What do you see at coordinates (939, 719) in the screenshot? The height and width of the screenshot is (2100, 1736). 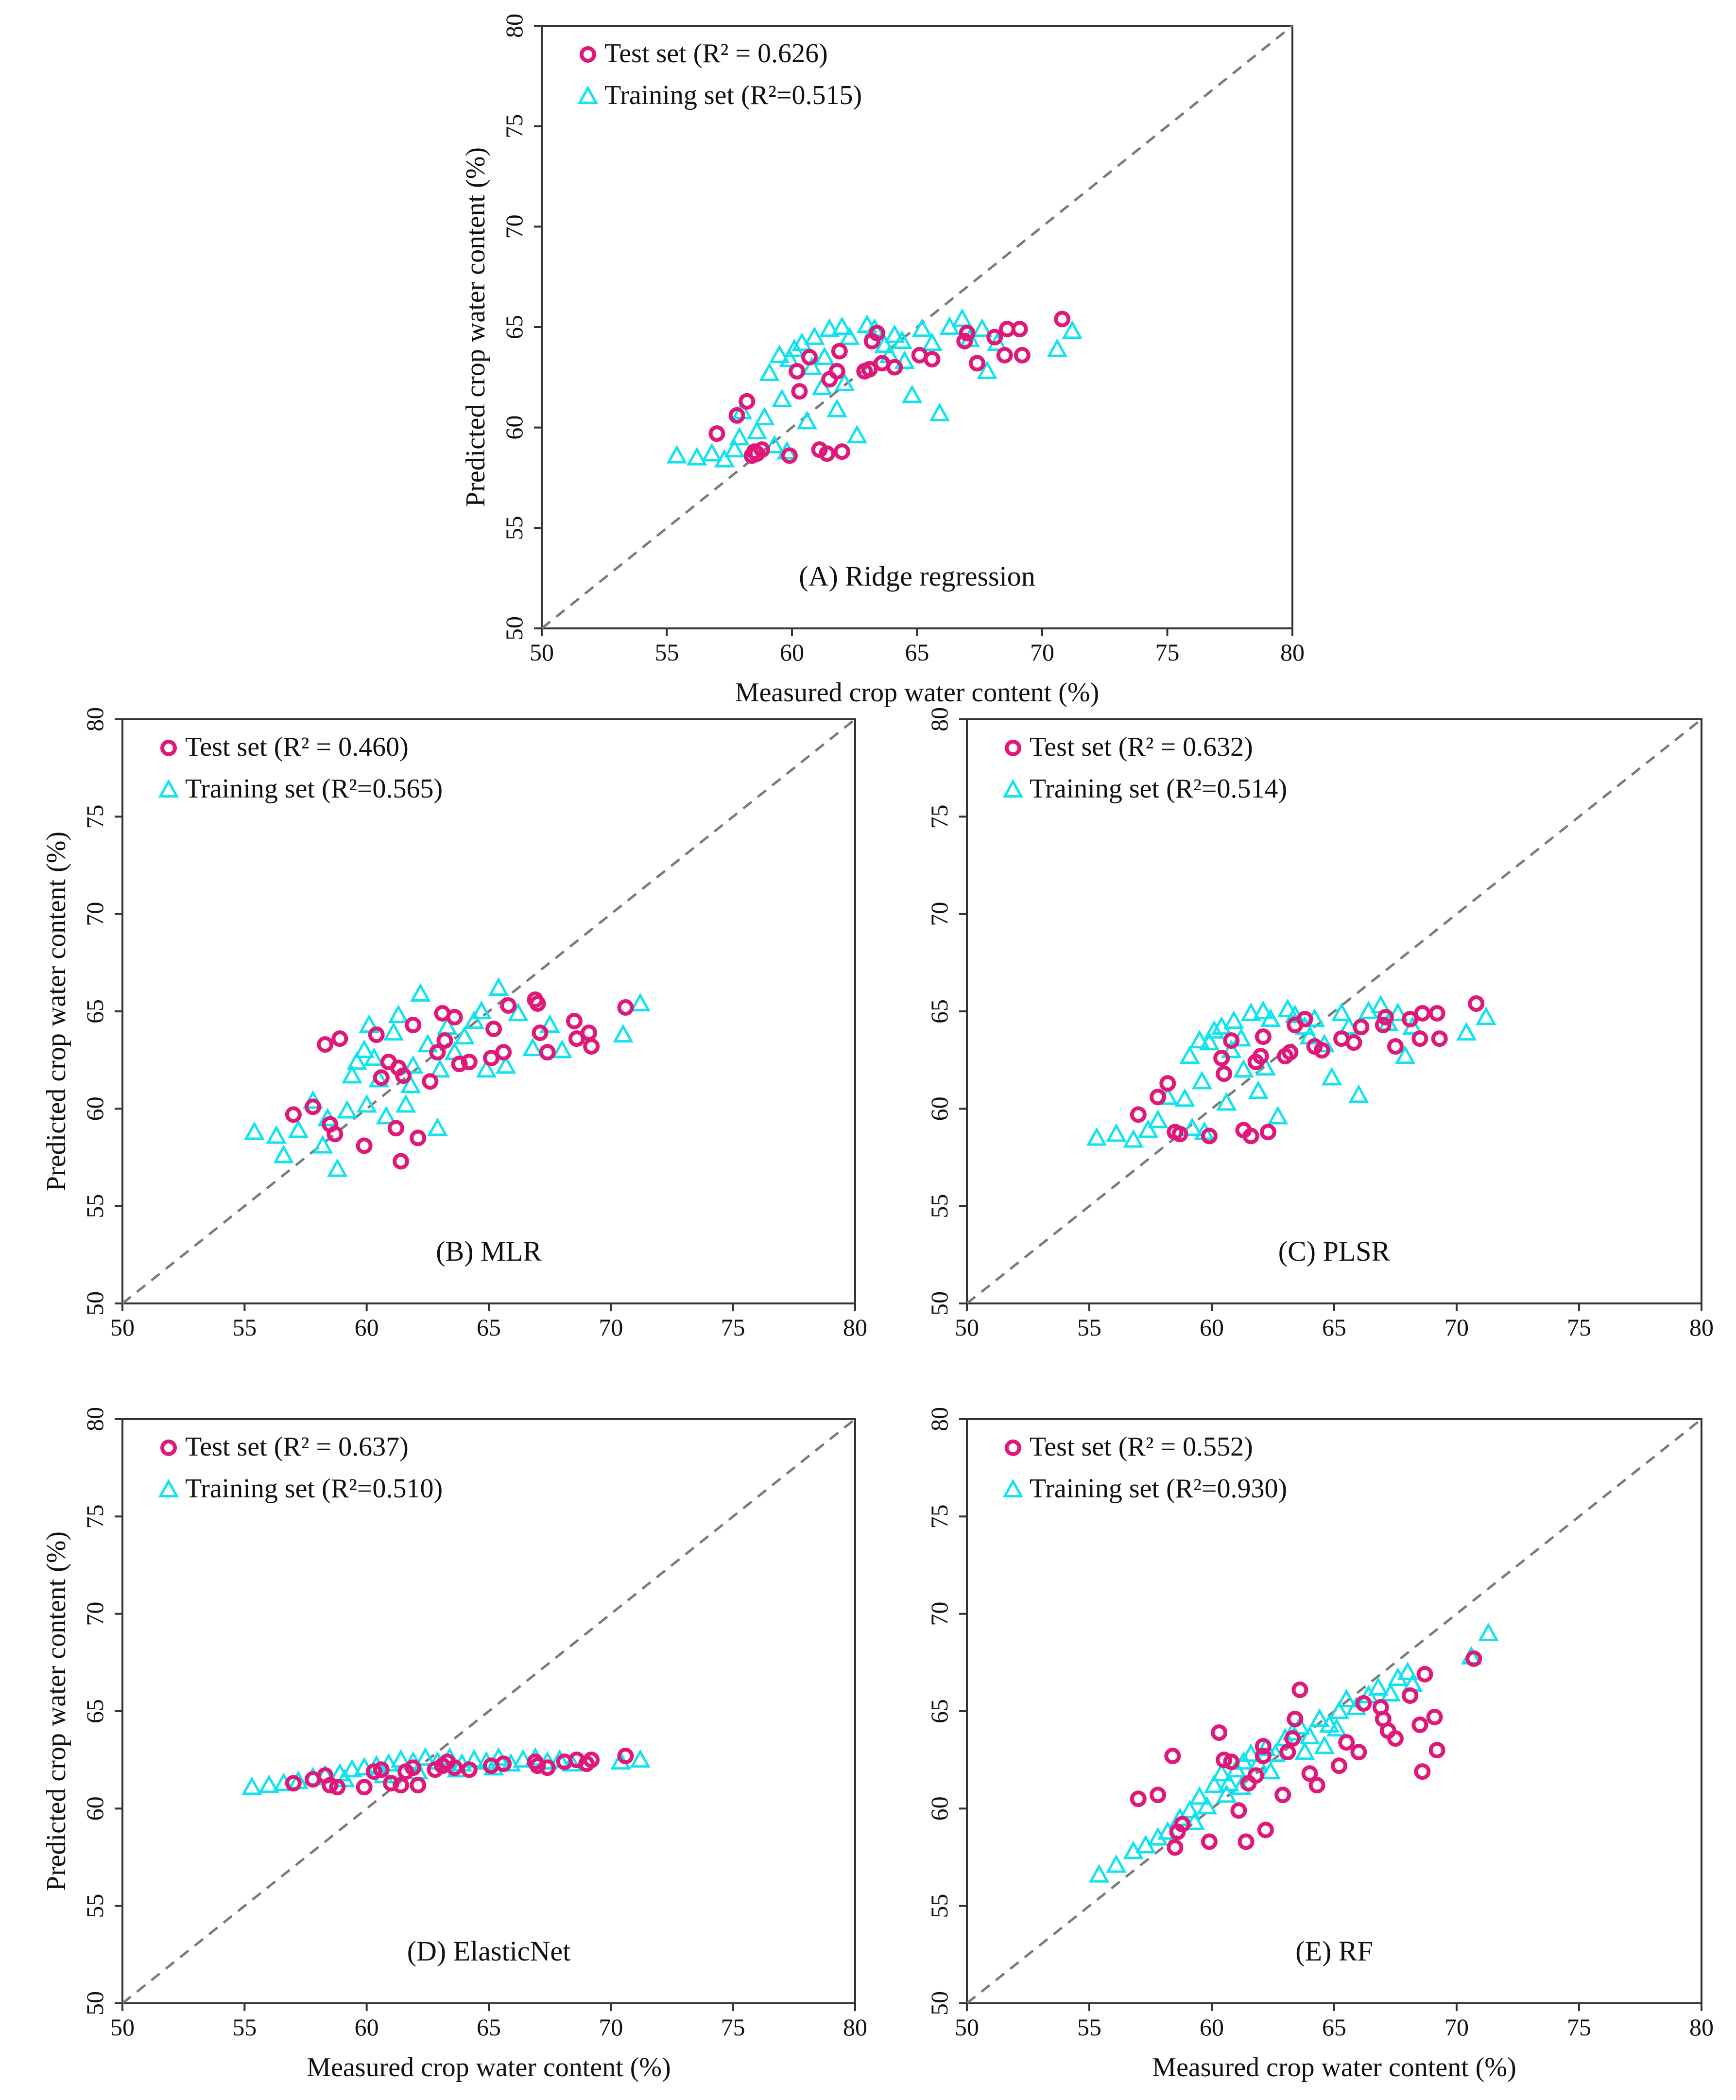 I see `y-tick-label: 80` at bounding box center [939, 719].